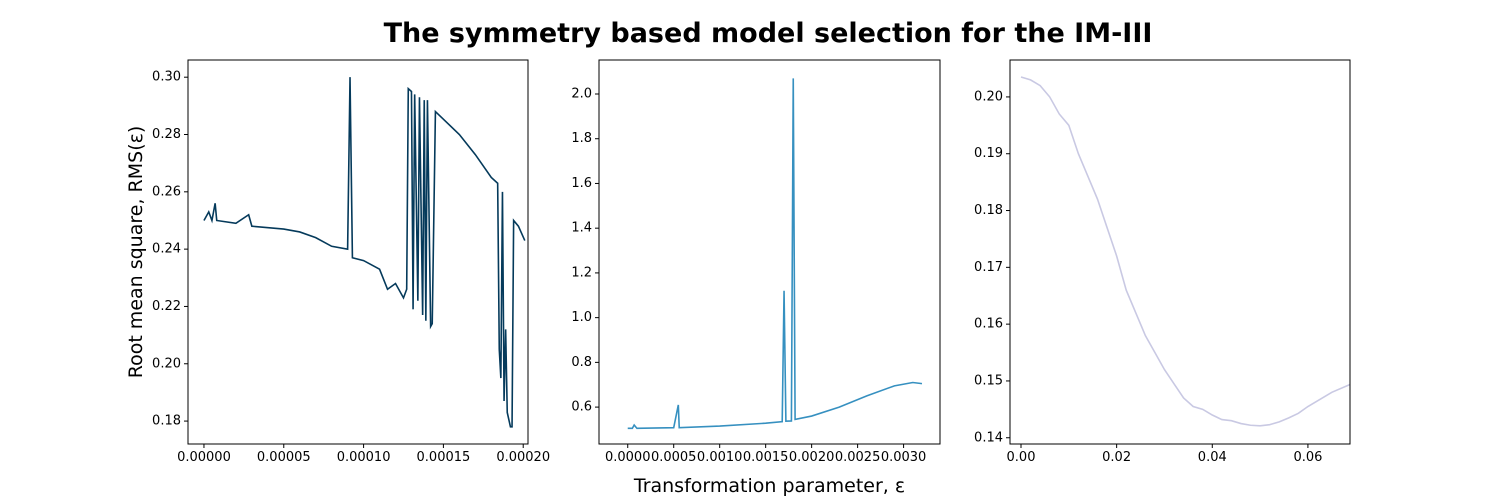 The width and height of the screenshot is (1500, 500). Describe the element at coordinates (444, 457) in the screenshot. I see `x-tick-label: 0.00015` at that location.